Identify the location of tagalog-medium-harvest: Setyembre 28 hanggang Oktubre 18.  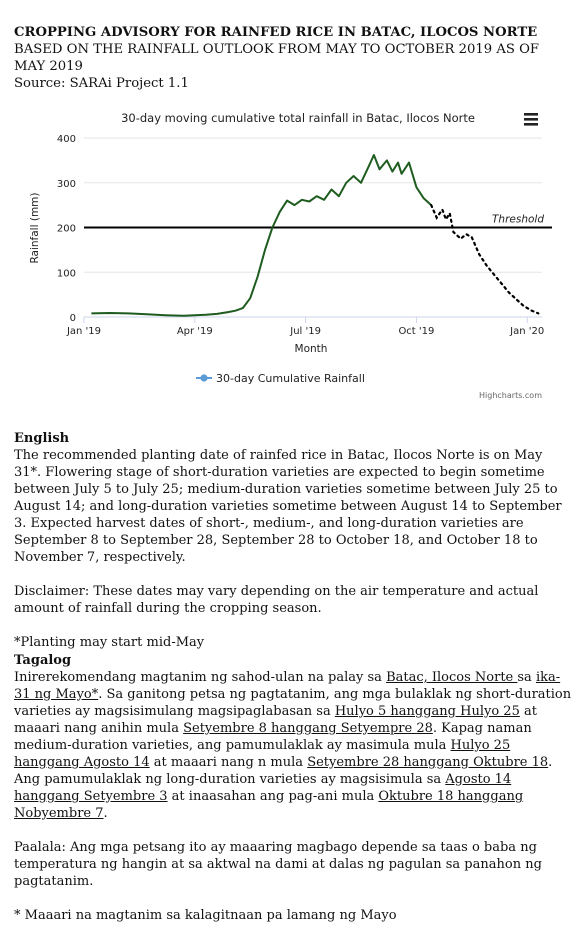
(428, 762).